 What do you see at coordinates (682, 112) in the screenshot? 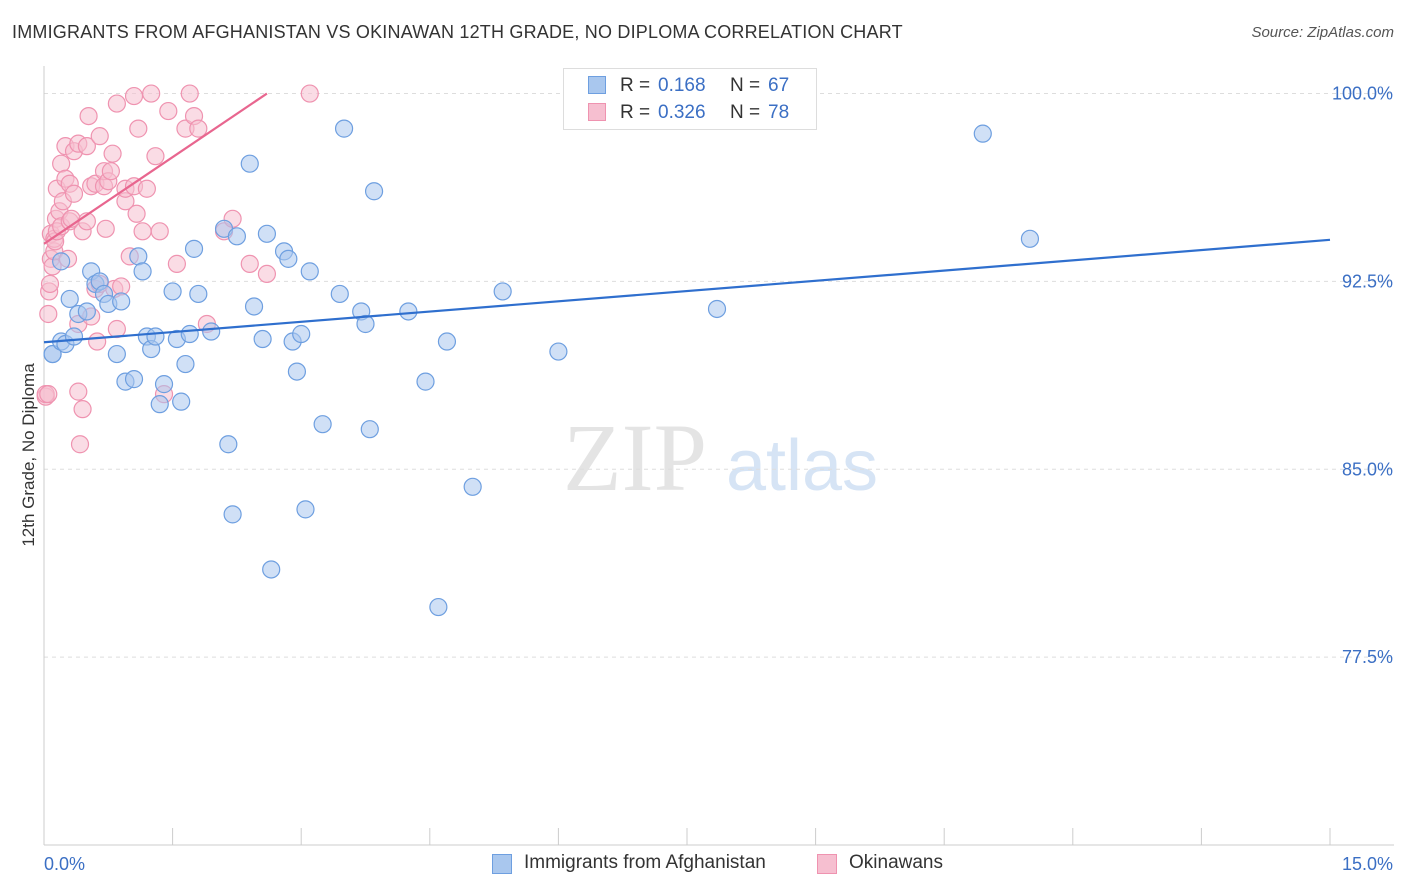
I see `r-value: 0.326` at bounding box center [682, 112].